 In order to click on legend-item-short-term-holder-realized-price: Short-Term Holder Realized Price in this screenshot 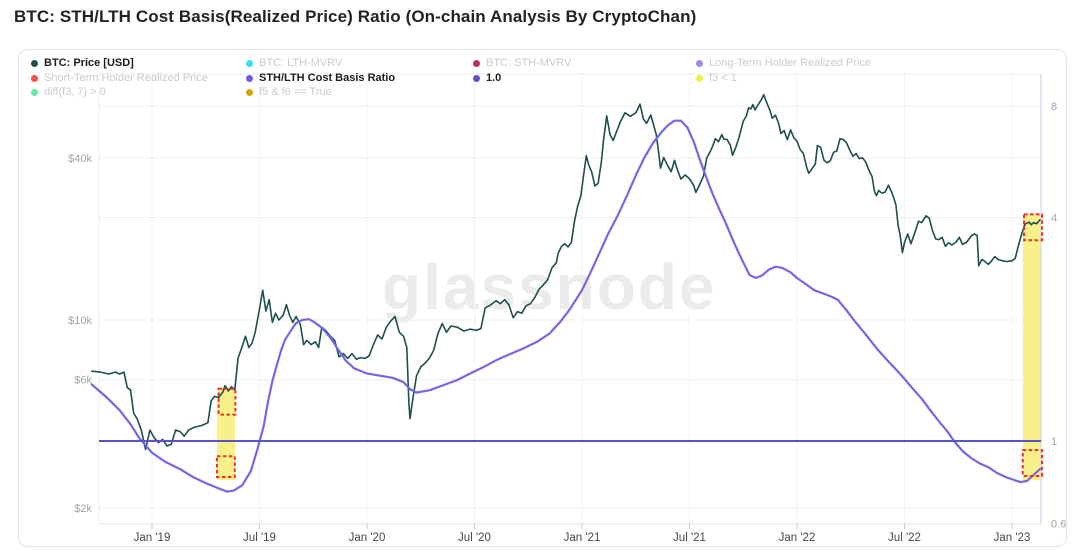, I will do `click(119, 78)`.